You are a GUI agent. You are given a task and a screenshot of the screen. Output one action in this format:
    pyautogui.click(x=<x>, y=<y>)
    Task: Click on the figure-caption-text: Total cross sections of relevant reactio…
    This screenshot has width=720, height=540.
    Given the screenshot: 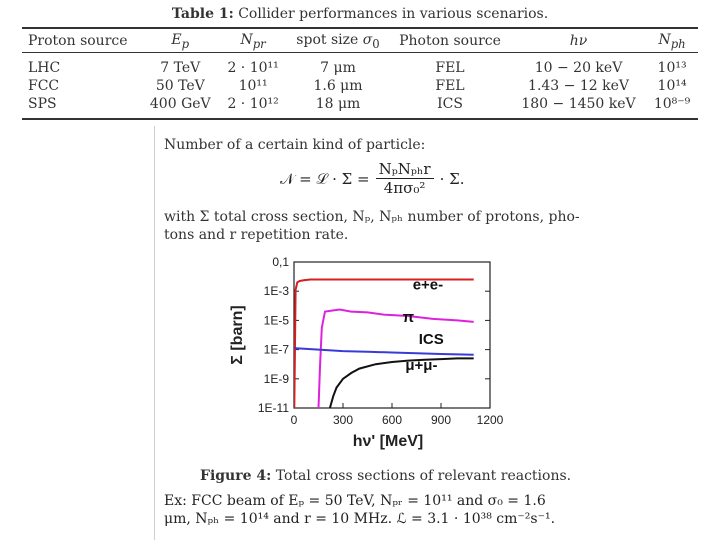 What is the action you would take?
    pyautogui.click(x=423, y=476)
    